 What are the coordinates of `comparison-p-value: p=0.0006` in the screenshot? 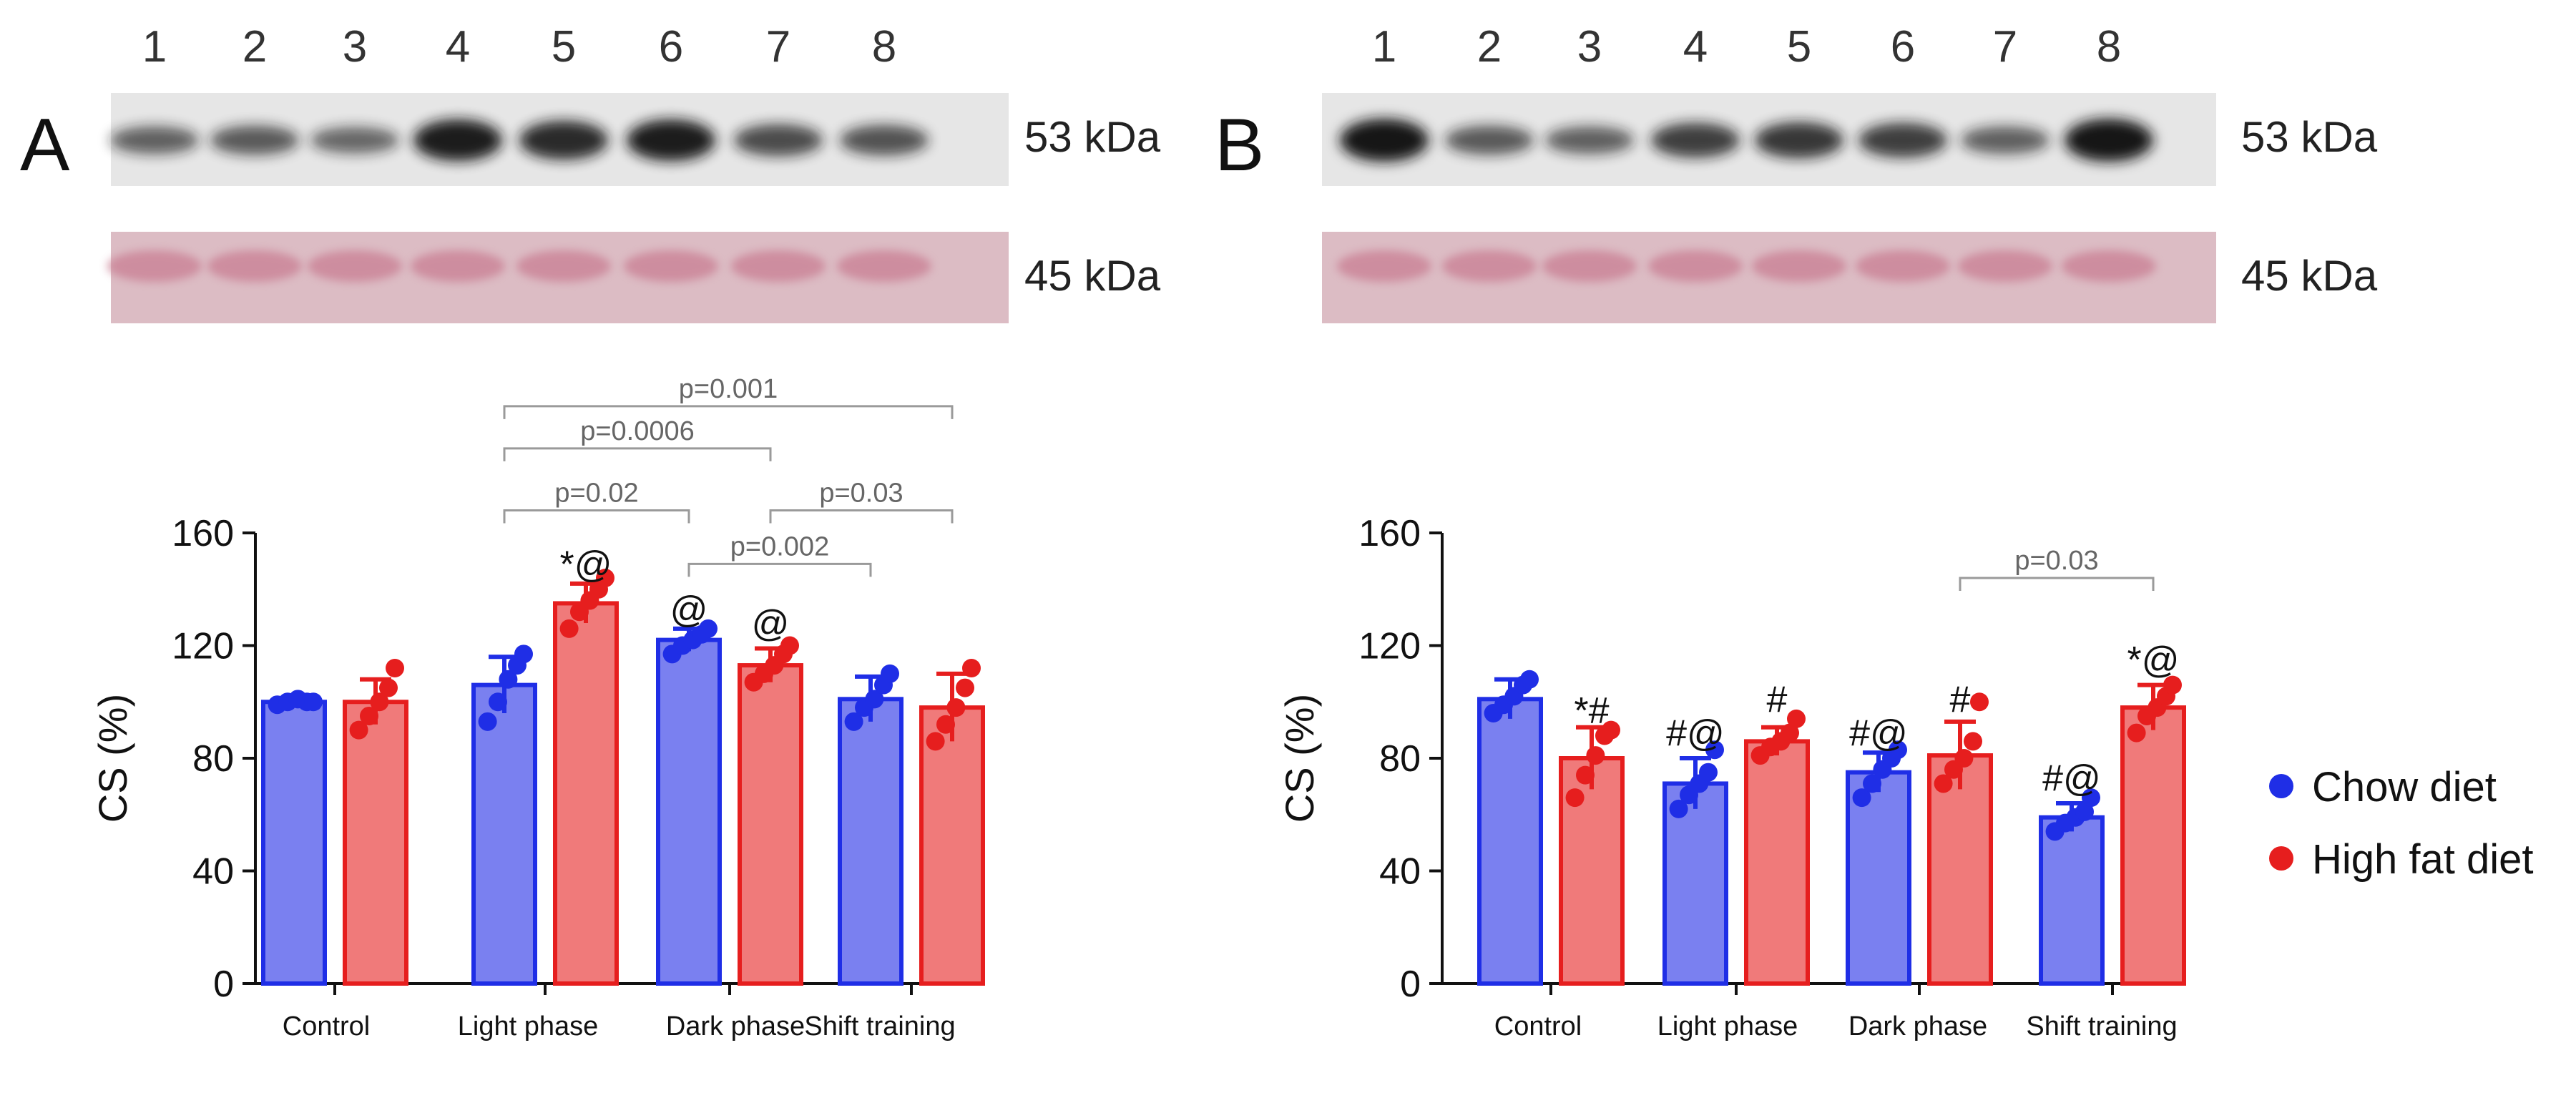 It's located at (637, 431).